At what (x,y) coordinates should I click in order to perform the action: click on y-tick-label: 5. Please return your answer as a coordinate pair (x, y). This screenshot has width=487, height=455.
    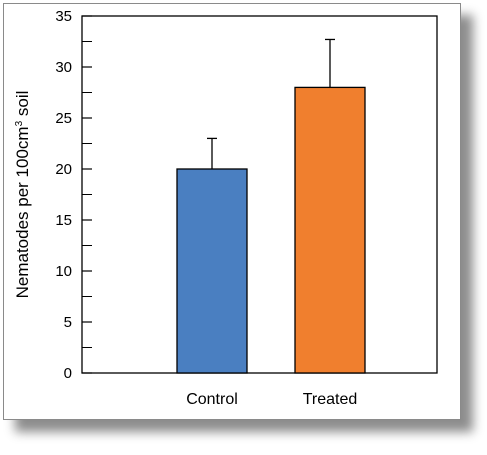
    Looking at the image, I should click on (68, 322).